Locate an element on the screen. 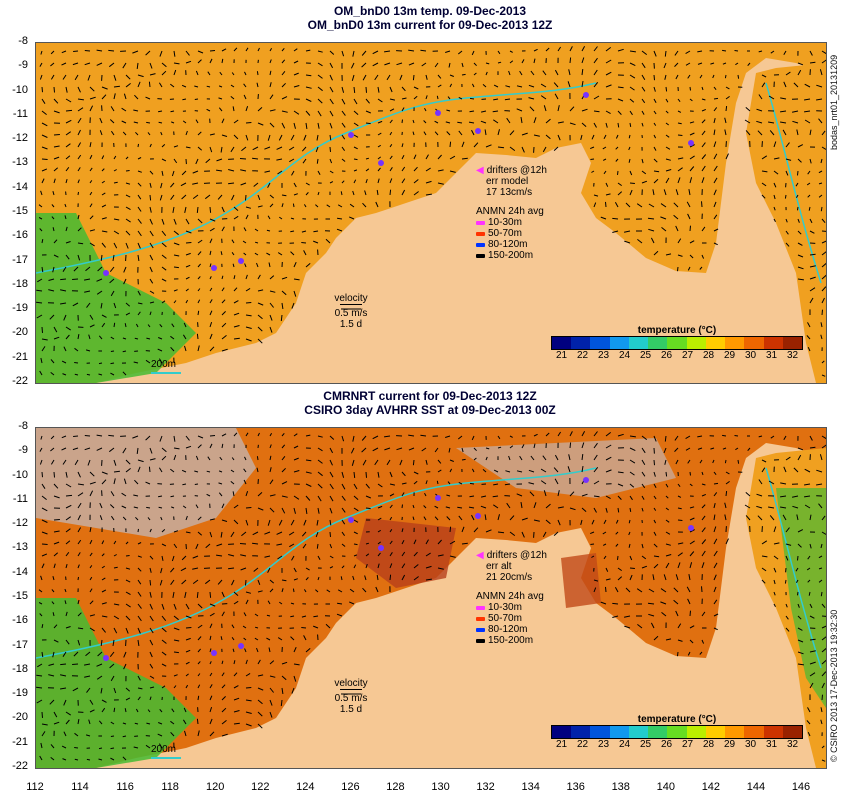  cool-water-patch is located at coordinates (116, 298).